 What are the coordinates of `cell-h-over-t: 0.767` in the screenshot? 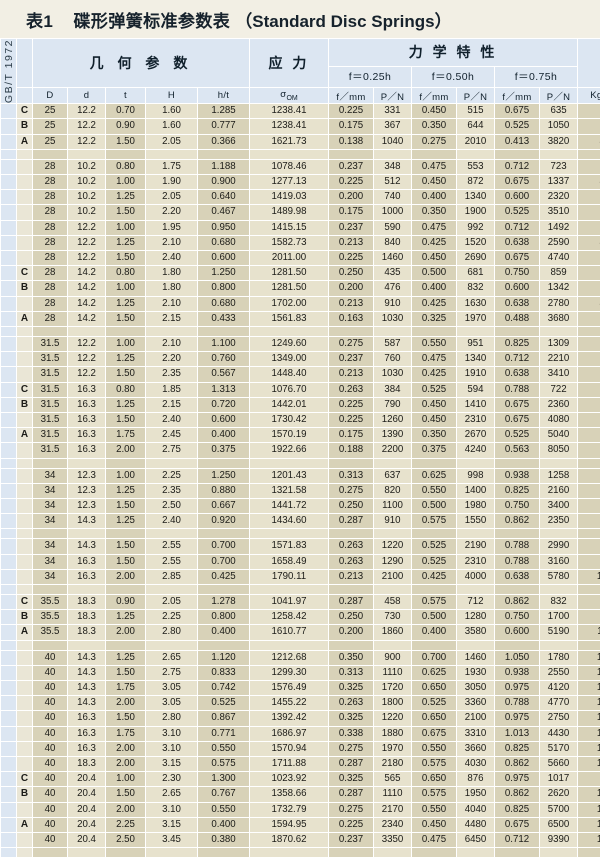 It's located at (224, 794).